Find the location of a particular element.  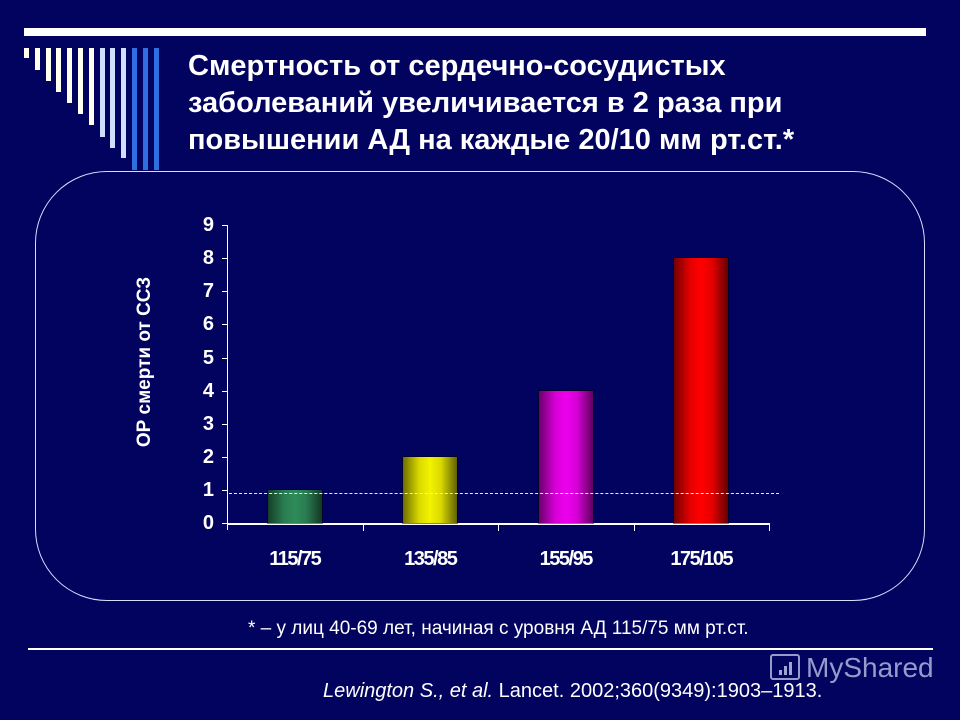

x-tick-label: 155/95 is located at coordinates (566, 559).